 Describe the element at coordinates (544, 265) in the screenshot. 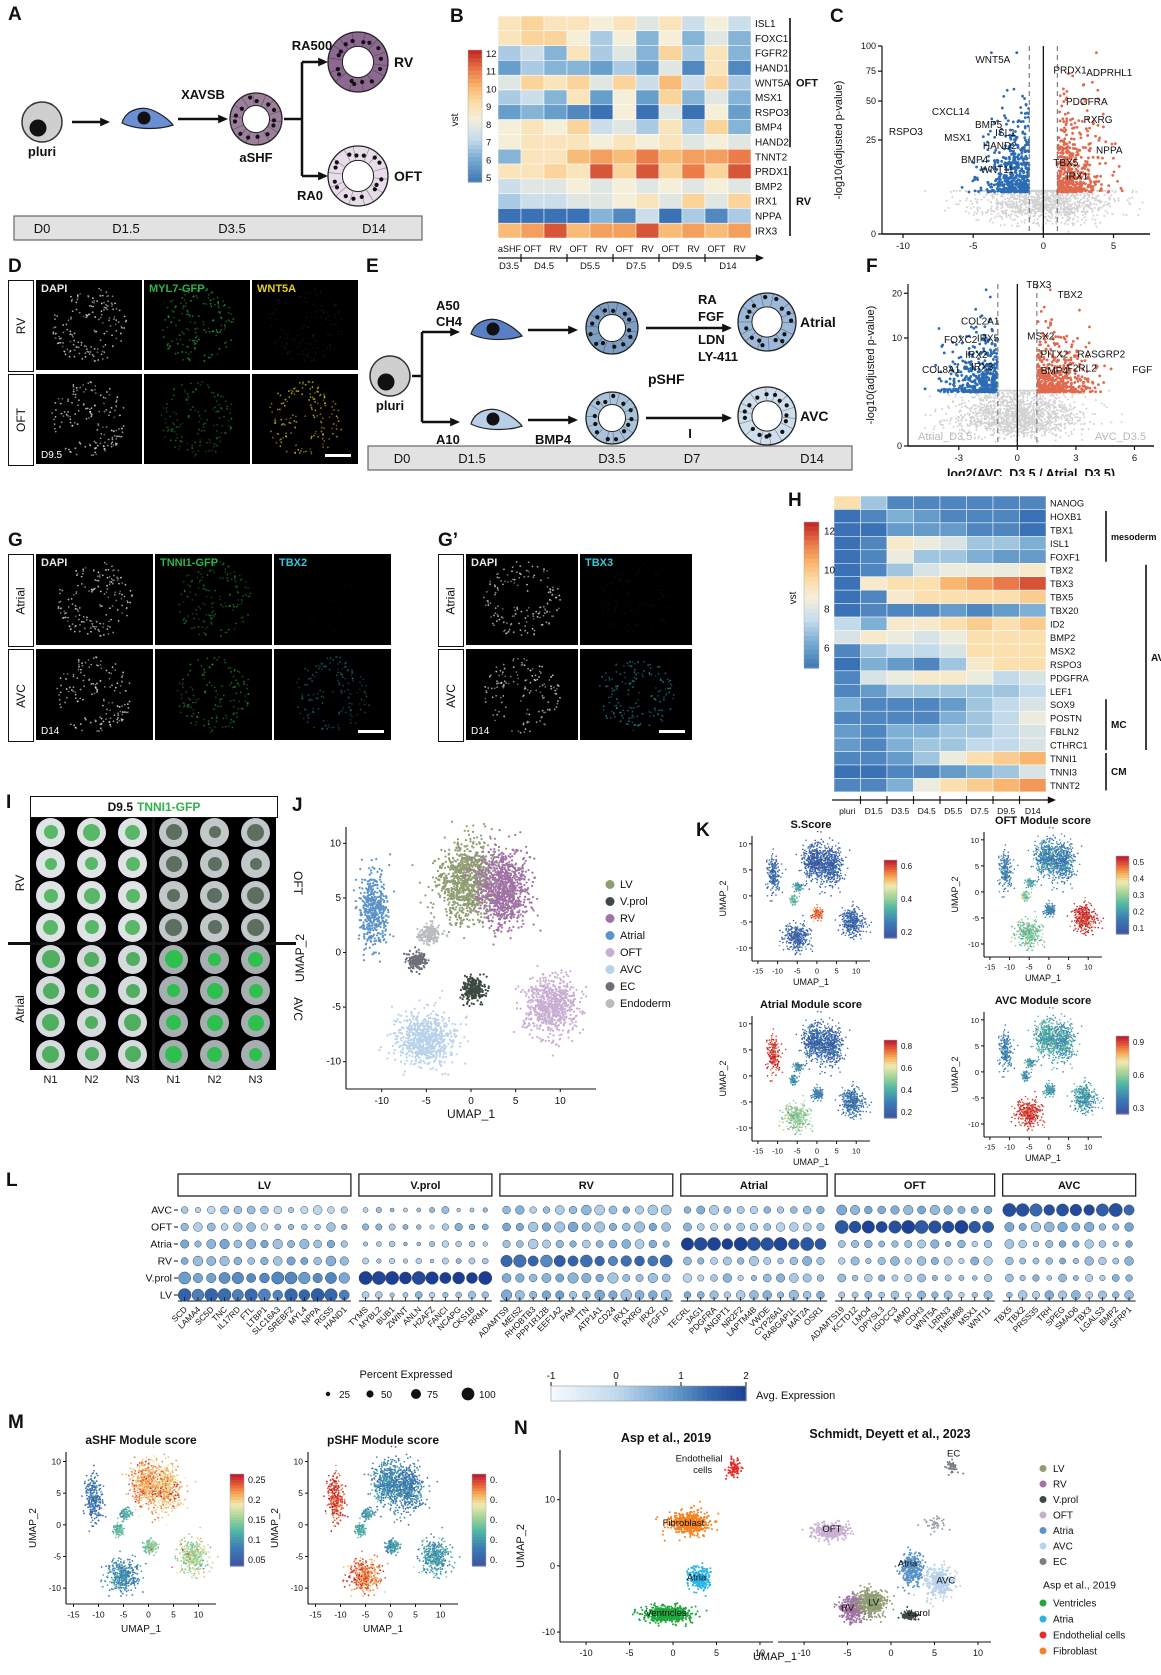

I see `svg-text: D4.5` at that location.